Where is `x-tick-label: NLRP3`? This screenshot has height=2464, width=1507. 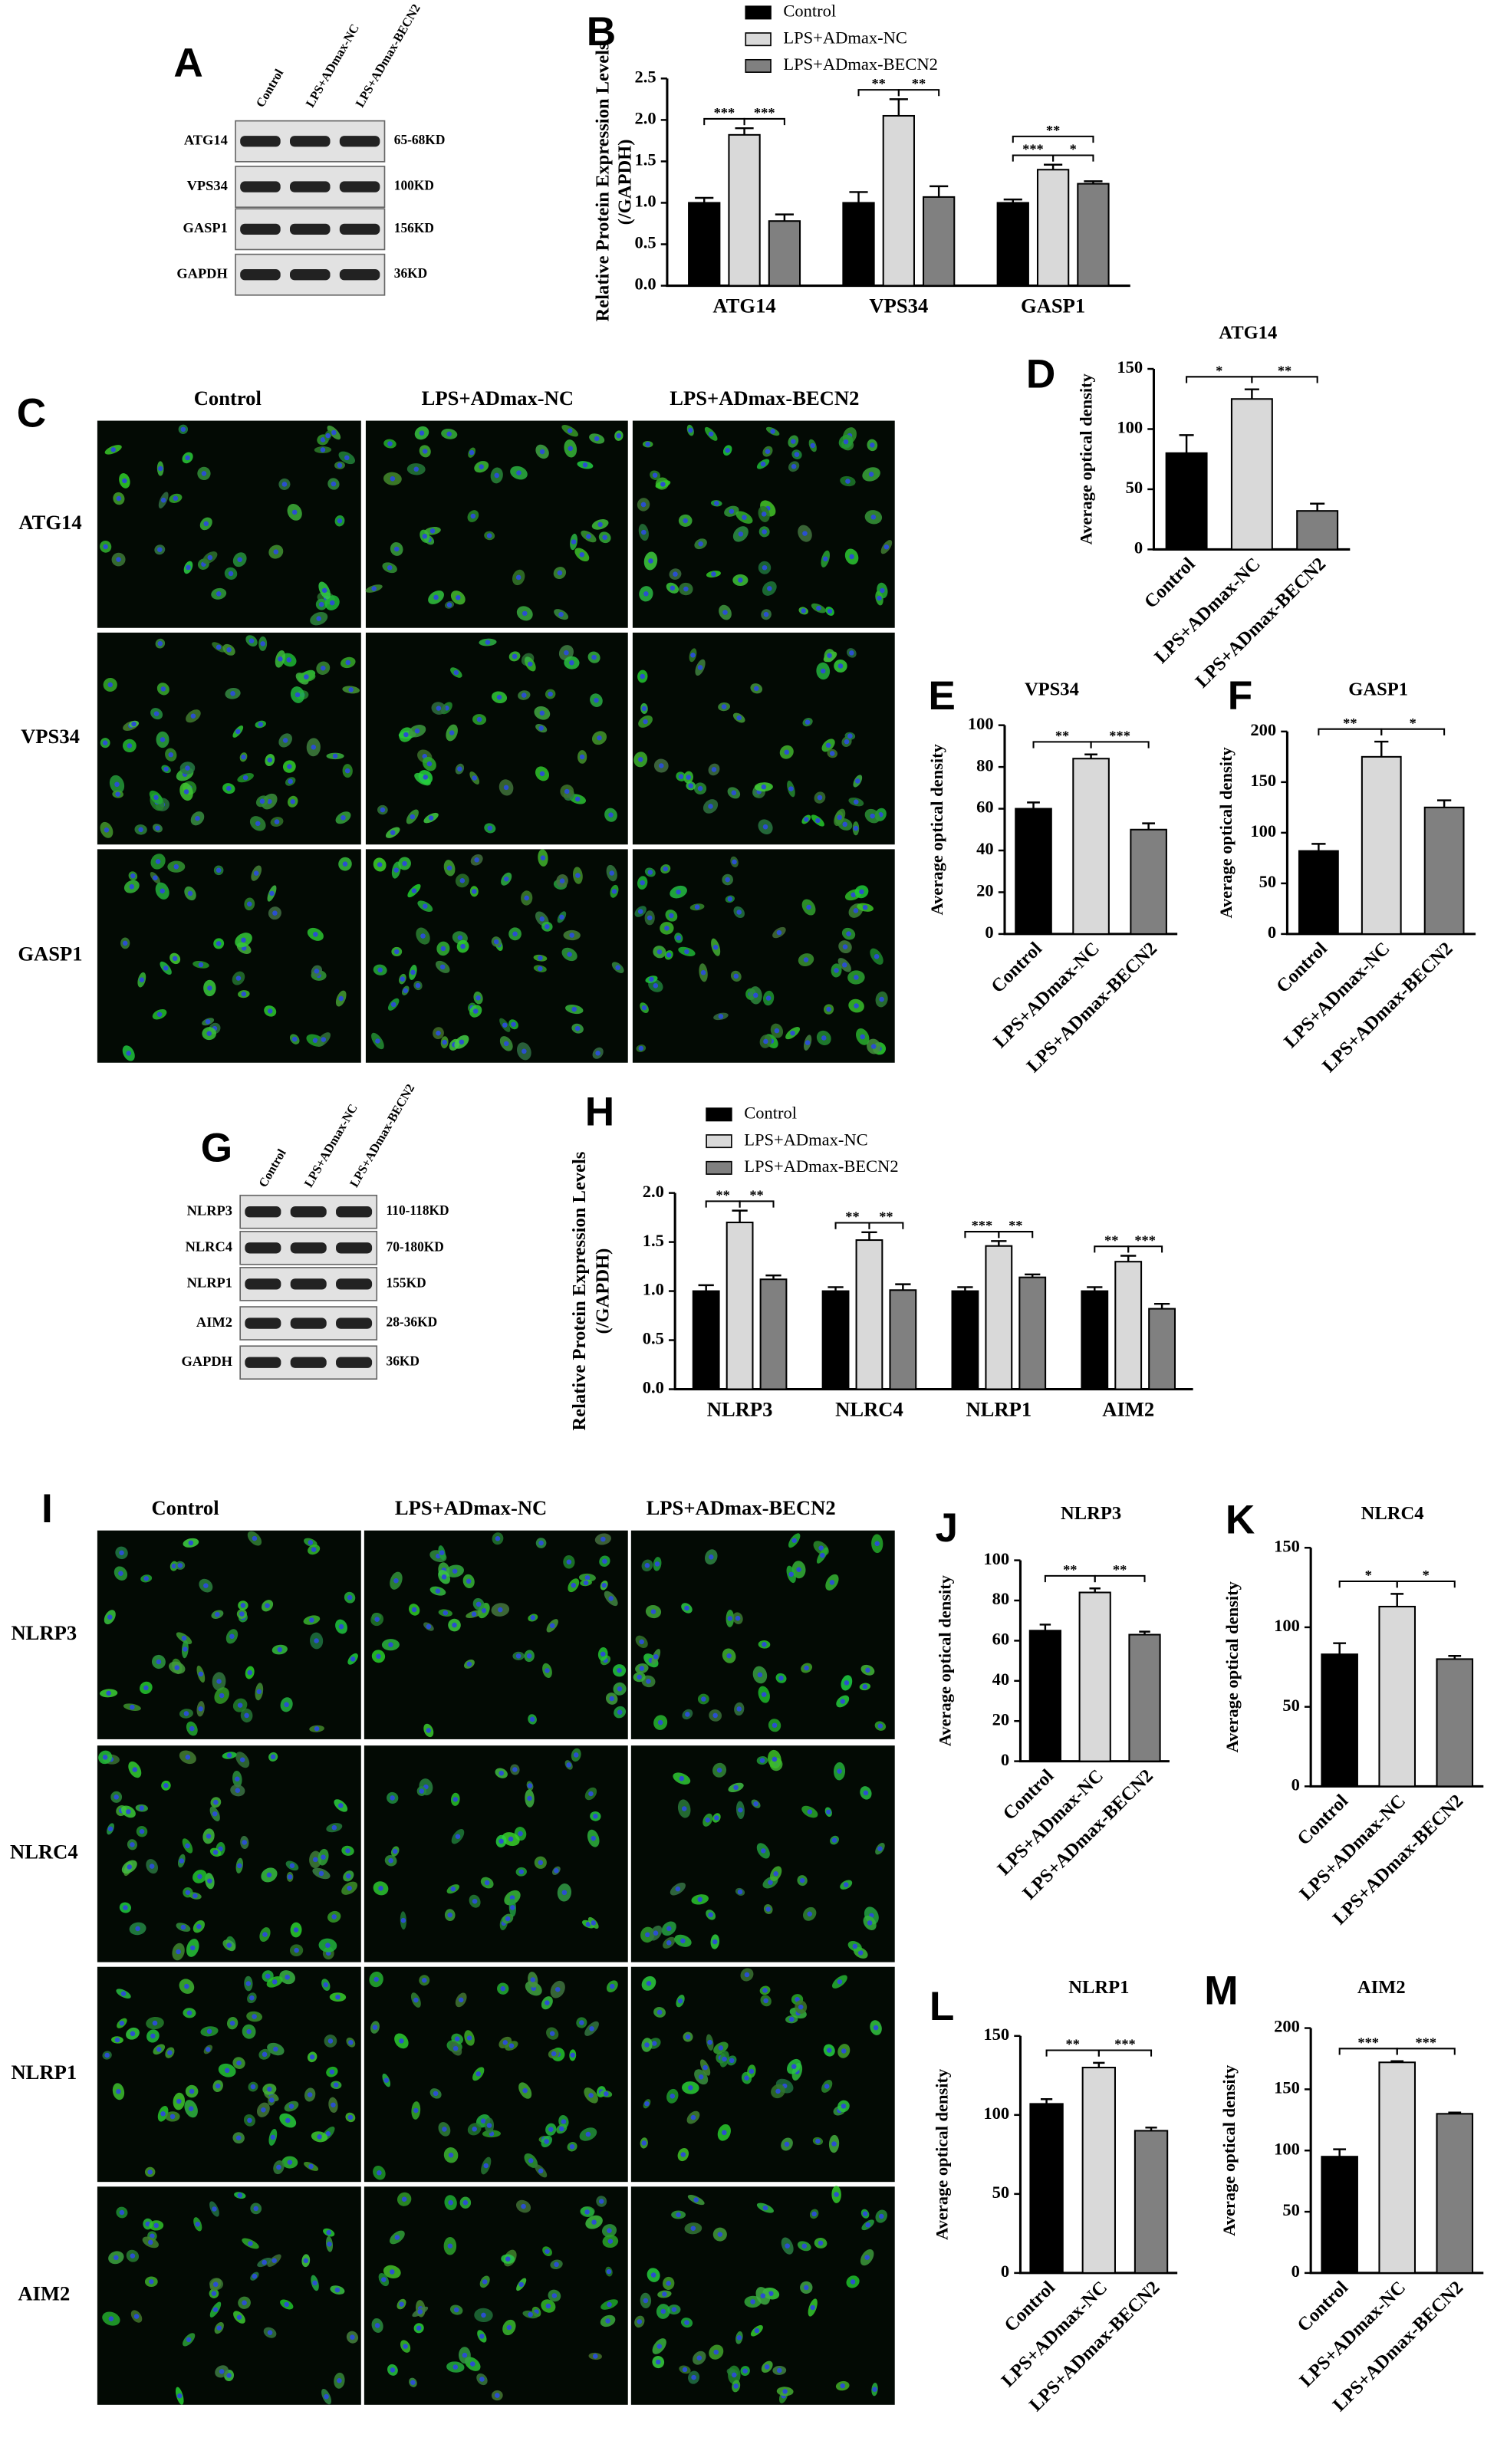 x-tick-label: NLRP3 is located at coordinates (740, 1408).